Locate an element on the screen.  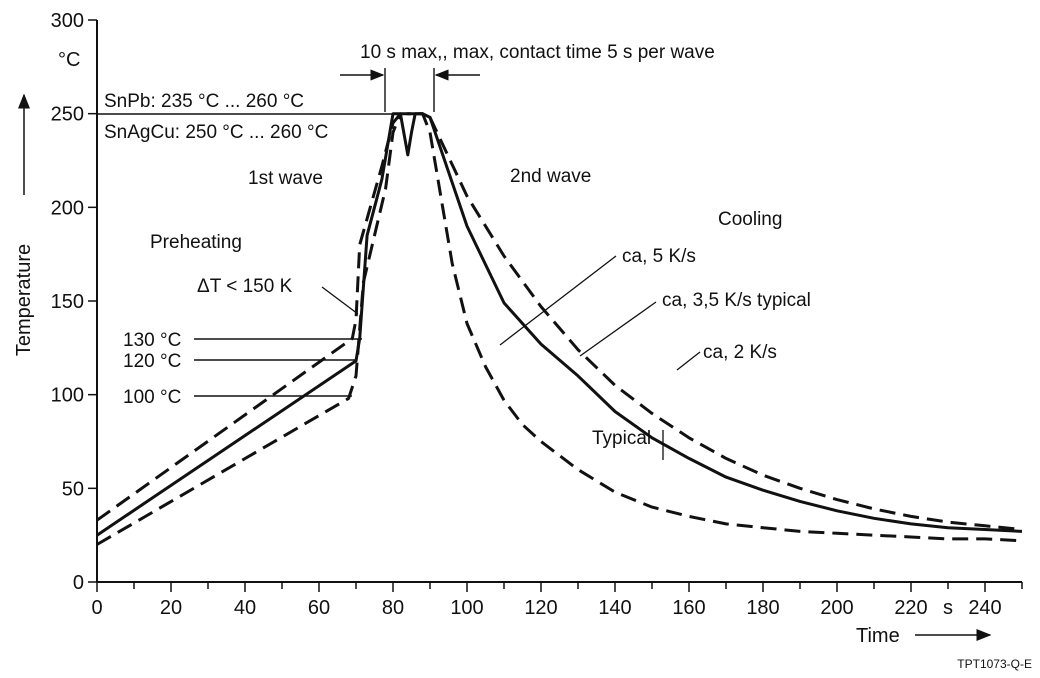
rate-35-leader is located at coordinates (618, 329).